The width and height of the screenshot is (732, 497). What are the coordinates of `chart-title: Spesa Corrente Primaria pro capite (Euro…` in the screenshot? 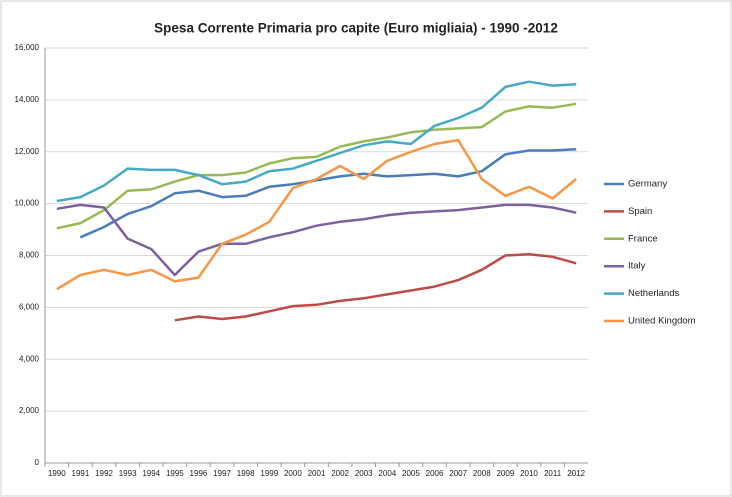 It's located at (356, 28).